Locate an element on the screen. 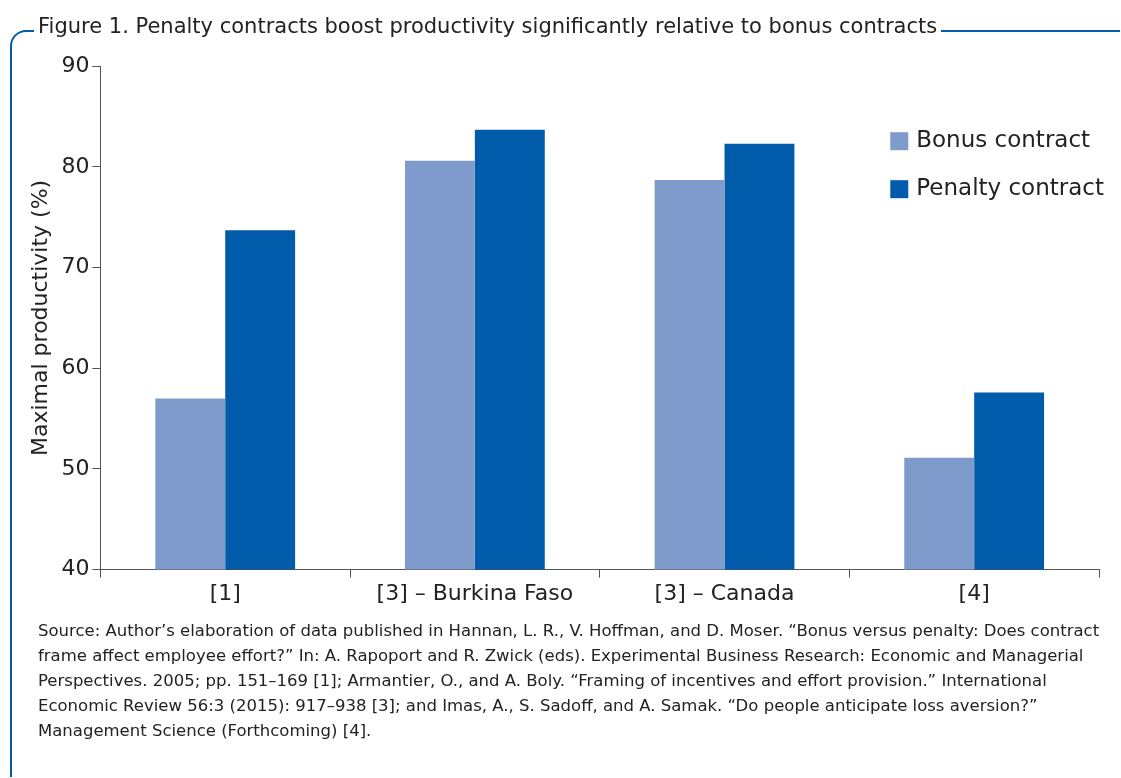  y-tick-label: 70 is located at coordinates (75, 266).